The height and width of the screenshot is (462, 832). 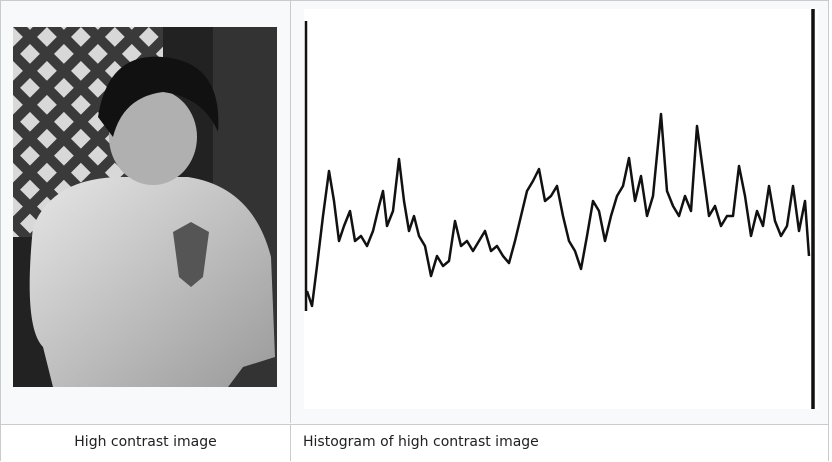 I want to click on caption: Histogram of high contrast image, so click(x=559, y=442).